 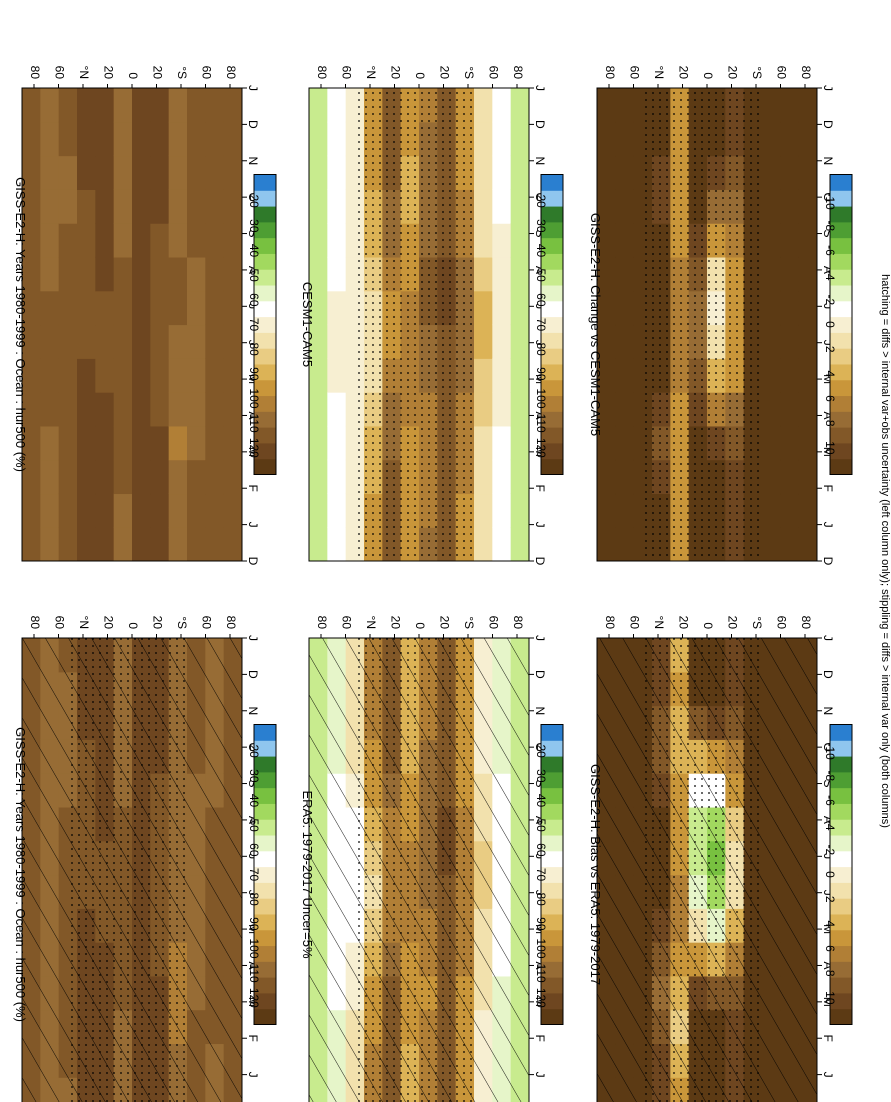 What do you see at coordinates (540, 746) in the screenshot?
I see `x-tick-label: O` at bounding box center [540, 746].